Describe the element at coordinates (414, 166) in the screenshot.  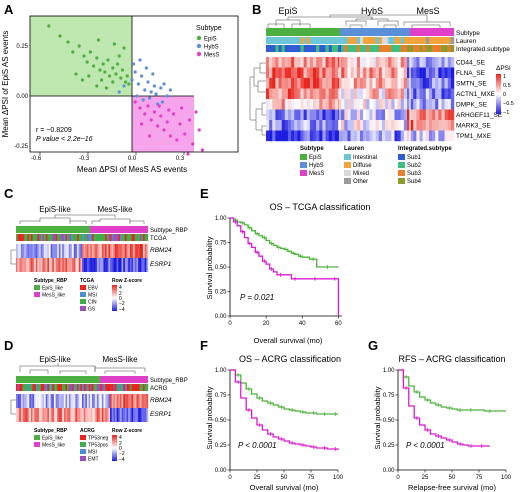
I see `legend-label: Sub2` at that location.